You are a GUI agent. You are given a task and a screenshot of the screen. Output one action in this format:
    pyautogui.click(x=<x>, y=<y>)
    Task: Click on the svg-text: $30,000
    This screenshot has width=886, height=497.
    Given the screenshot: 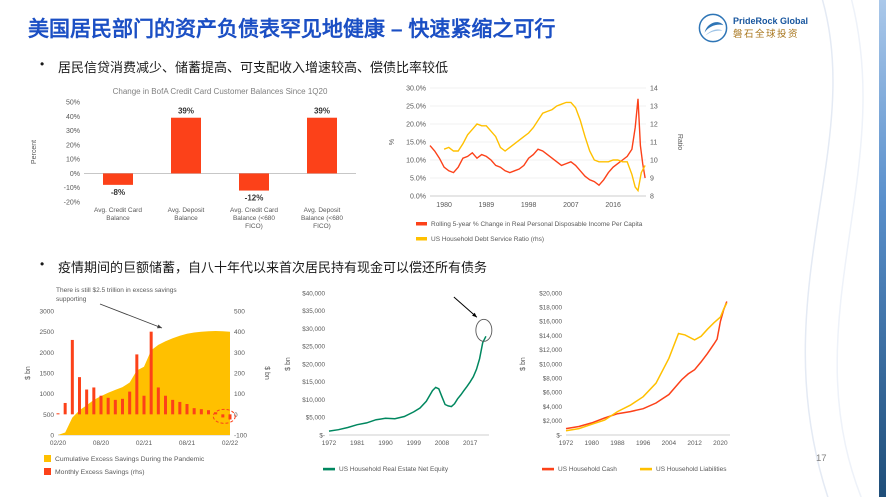 What is the action you would take?
    pyautogui.click(x=313, y=329)
    